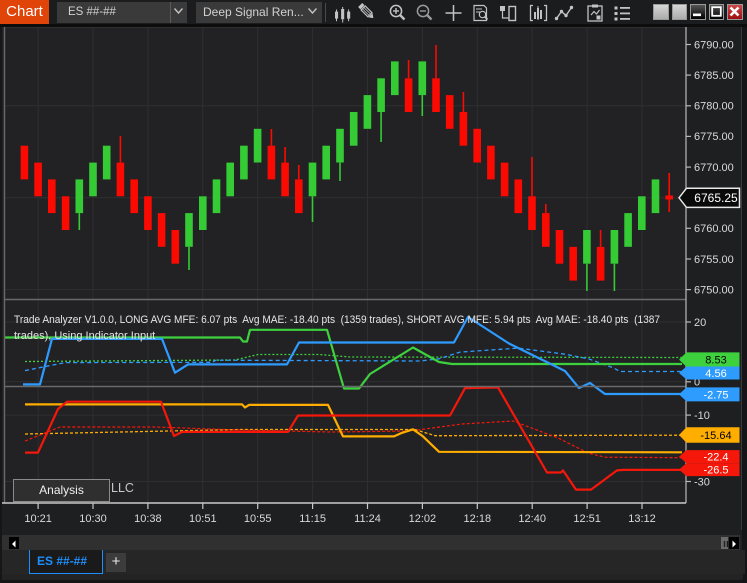 Image resolution: width=747 pixels, height=583 pixels. What do you see at coordinates (716, 198) in the screenshot?
I see `svg-text: 6765.25` at bounding box center [716, 198].